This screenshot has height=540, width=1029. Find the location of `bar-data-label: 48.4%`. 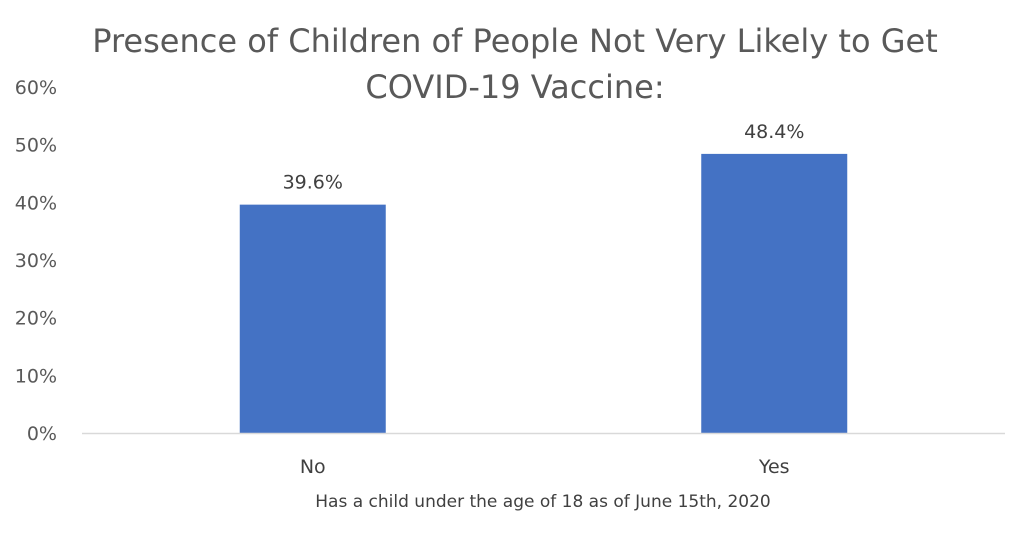

bar-data-label: 48.4% is located at coordinates (774, 132).